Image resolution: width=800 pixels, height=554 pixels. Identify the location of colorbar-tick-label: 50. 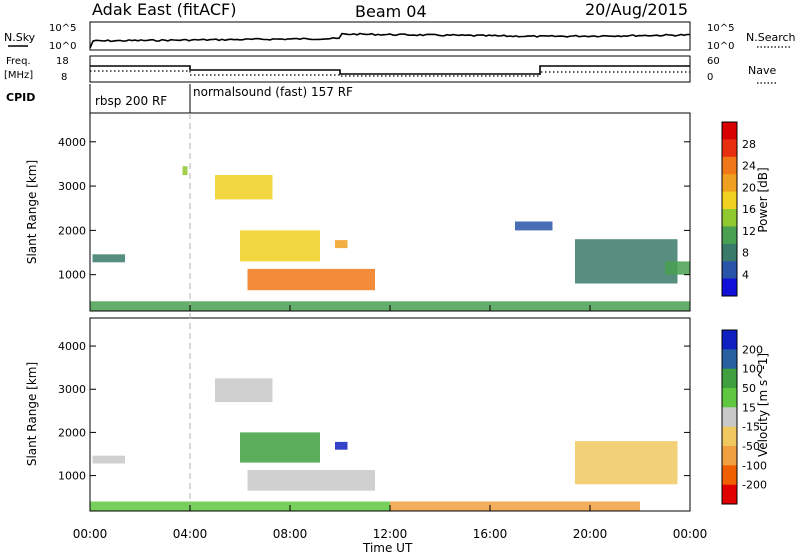
(749, 388).